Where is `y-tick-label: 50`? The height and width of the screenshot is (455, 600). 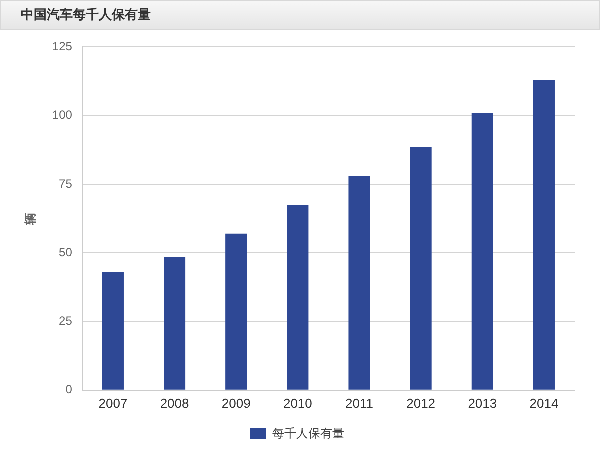
y-tick-label: 50 is located at coordinates (66, 252).